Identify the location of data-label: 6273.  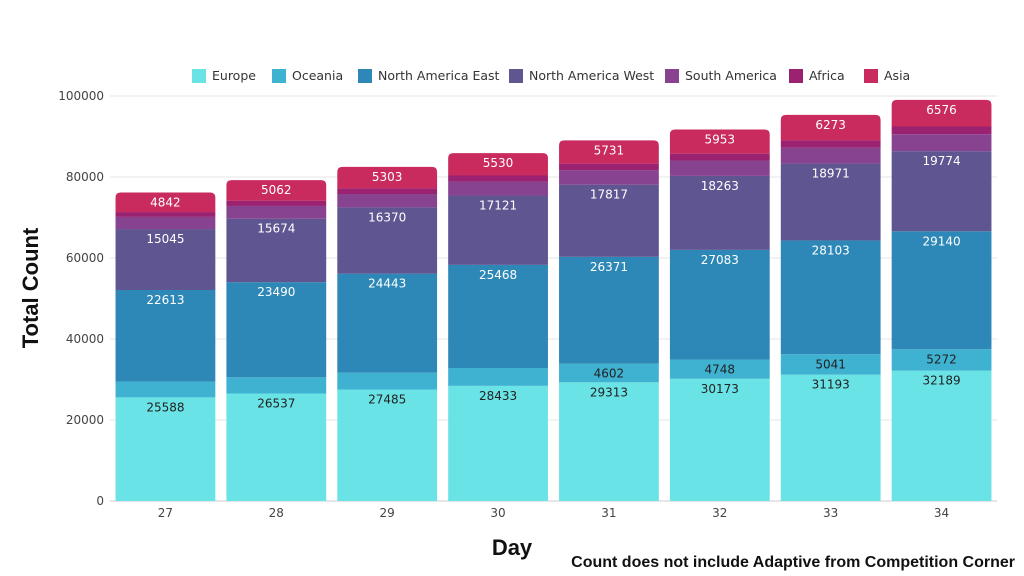
(830, 125).